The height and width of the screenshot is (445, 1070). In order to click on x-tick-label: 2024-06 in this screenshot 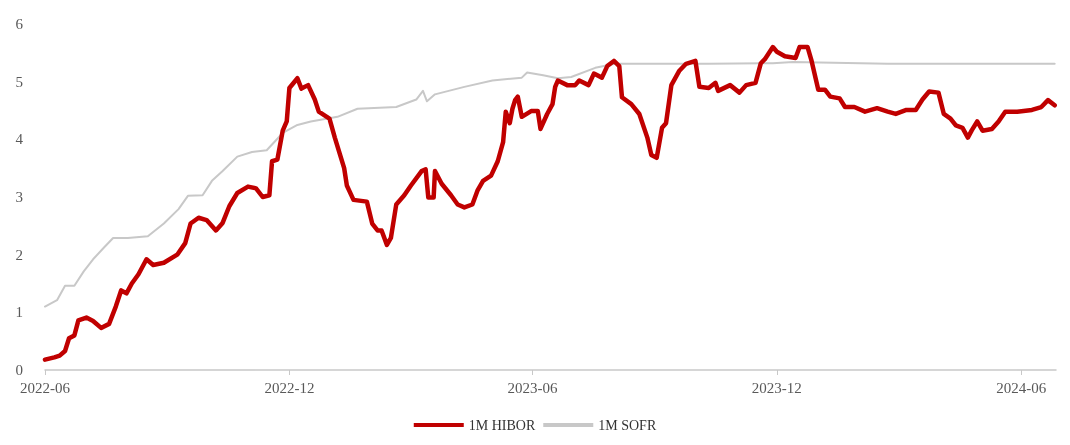, I will do `click(1021, 387)`.